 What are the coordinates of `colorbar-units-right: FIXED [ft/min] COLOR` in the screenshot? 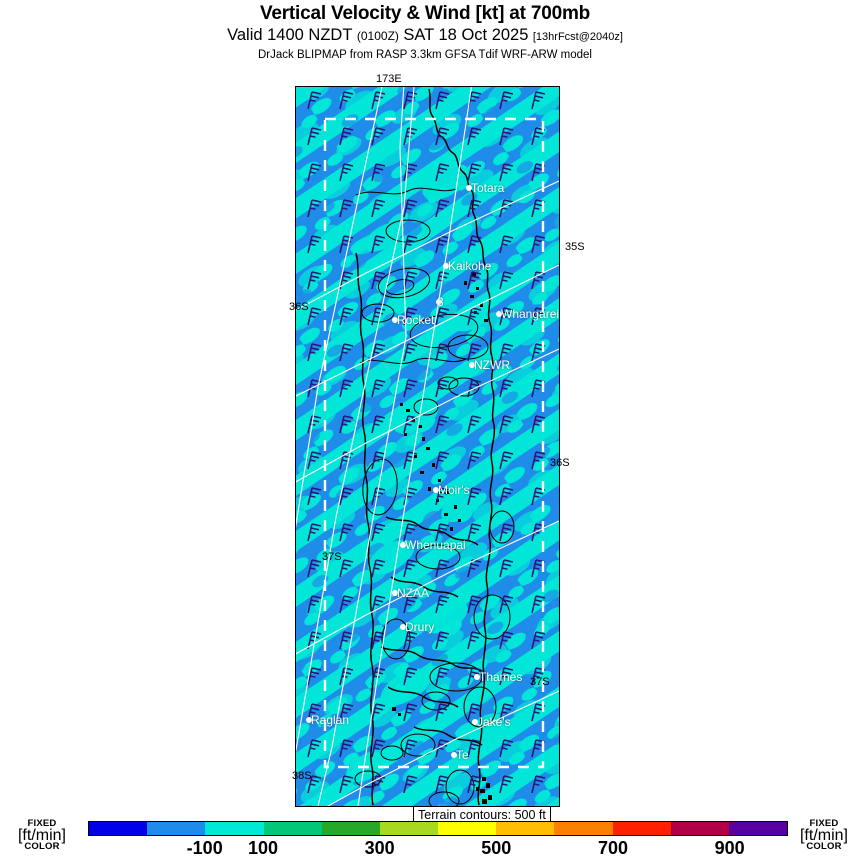 It's located at (817, 839).